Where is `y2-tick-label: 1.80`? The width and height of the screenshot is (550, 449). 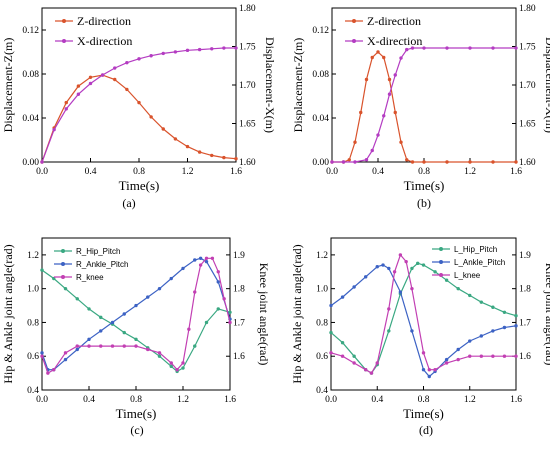 y2-tick-label: 1.80 is located at coordinates (247, 9).